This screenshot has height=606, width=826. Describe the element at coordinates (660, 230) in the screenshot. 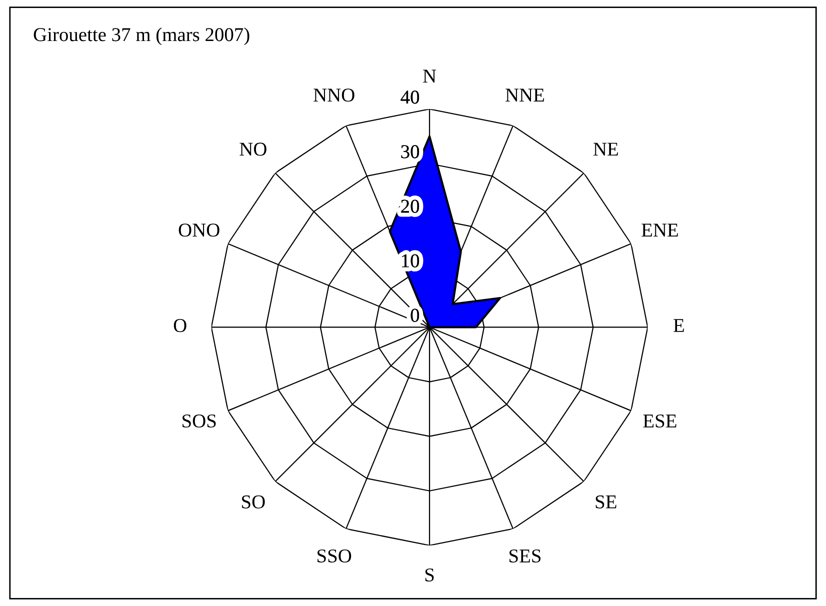

I see `spoke-label: ENE` at that location.